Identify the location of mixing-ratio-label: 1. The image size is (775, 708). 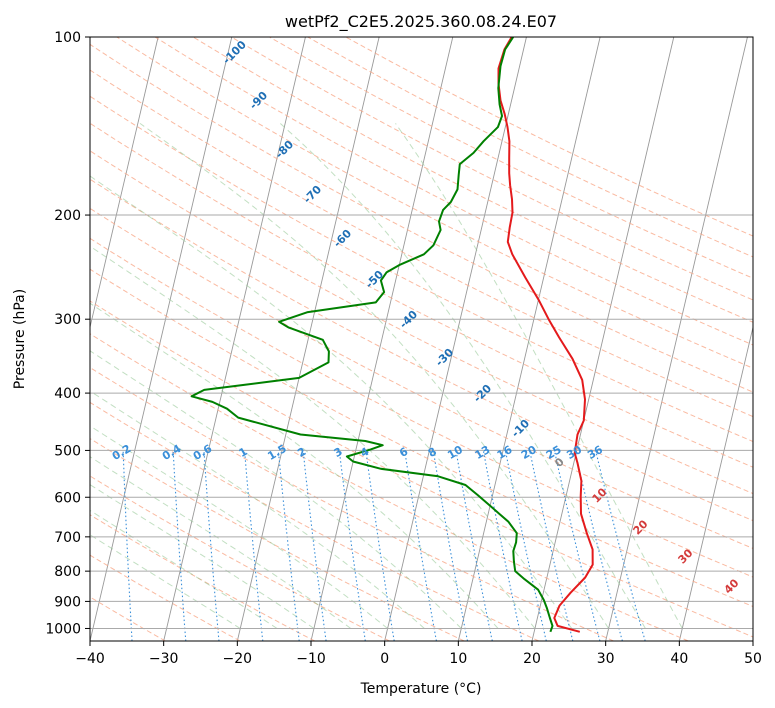
(243, 452).